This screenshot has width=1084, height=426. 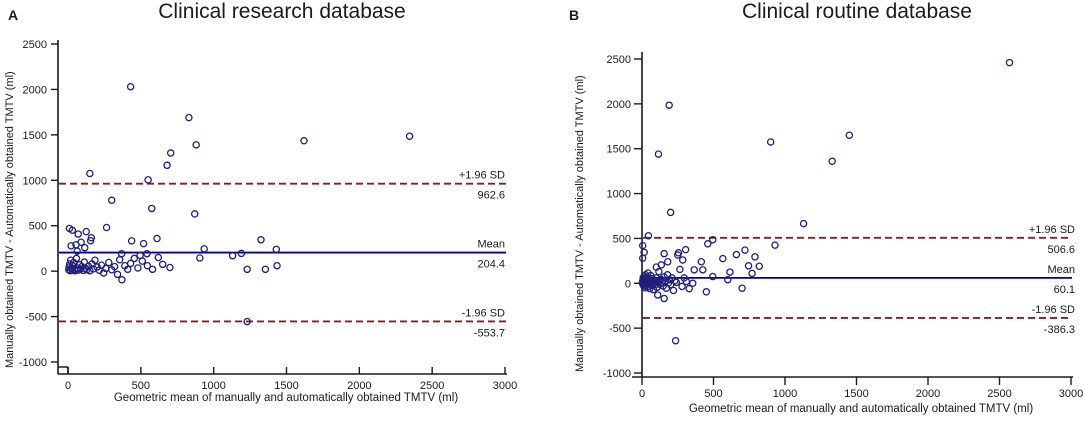 I want to click on panel-b-letter: B, so click(x=574, y=15).